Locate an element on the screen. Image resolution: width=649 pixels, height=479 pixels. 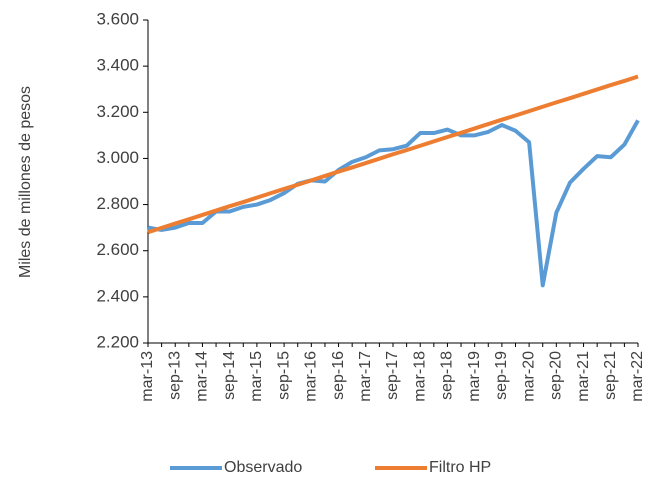
x-tick-label: mar-21 is located at coordinates (583, 376).